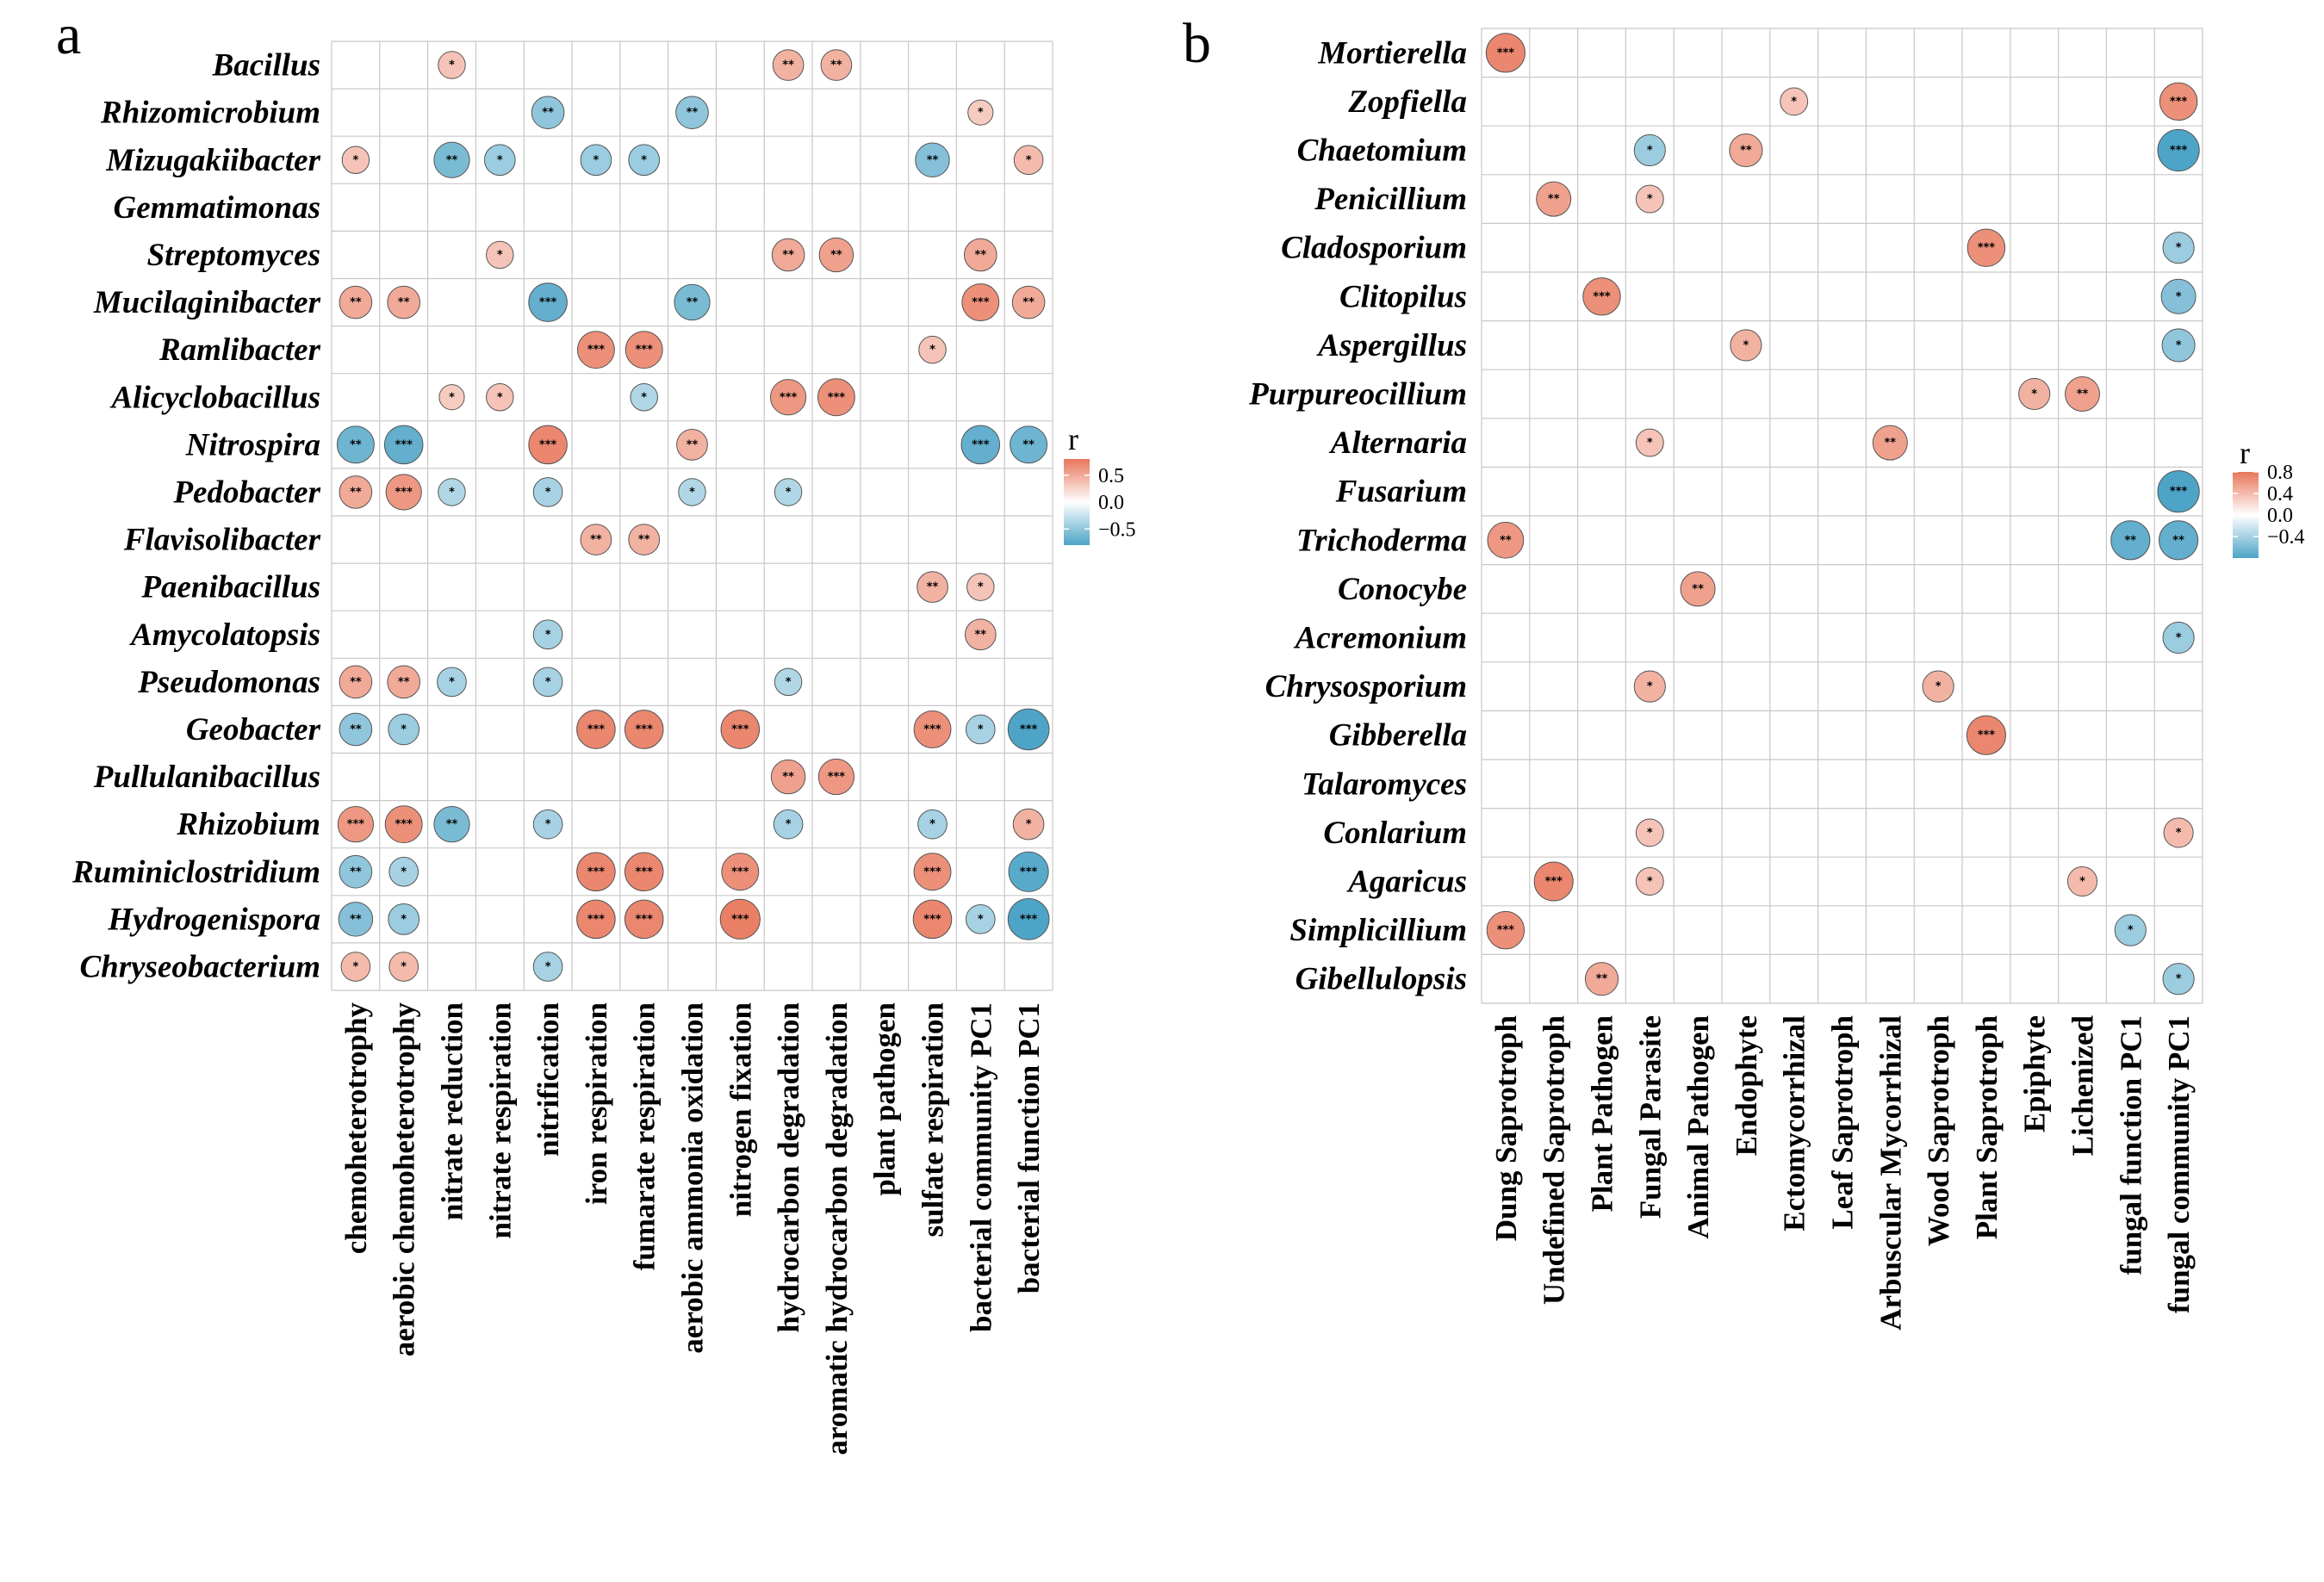  What do you see at coordinates (266, 66) in the screenshot?
I see `row-label: Bacillus` at bounding box center [266, 66].